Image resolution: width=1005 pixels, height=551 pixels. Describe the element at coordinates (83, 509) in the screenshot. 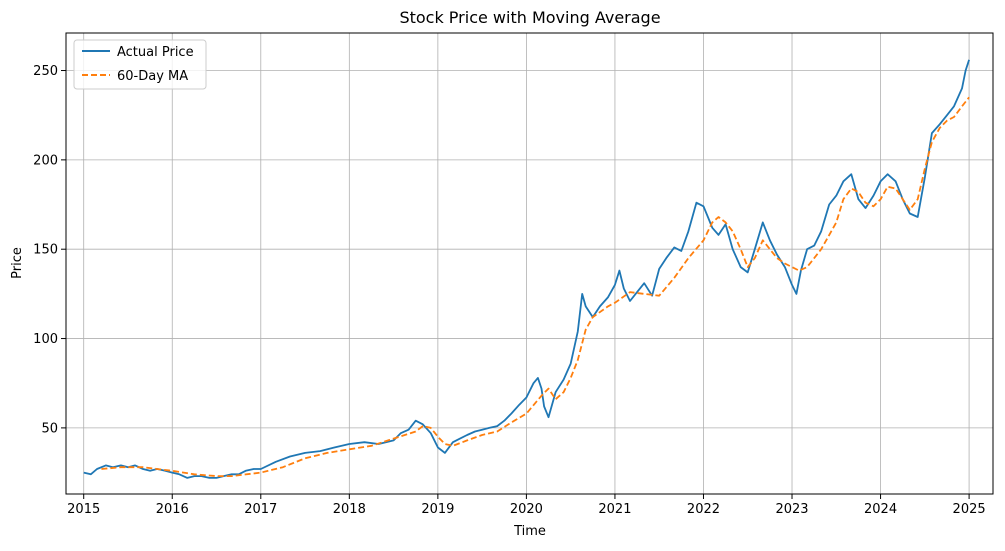

I see `x-tick-label-0: 2015` at that location.